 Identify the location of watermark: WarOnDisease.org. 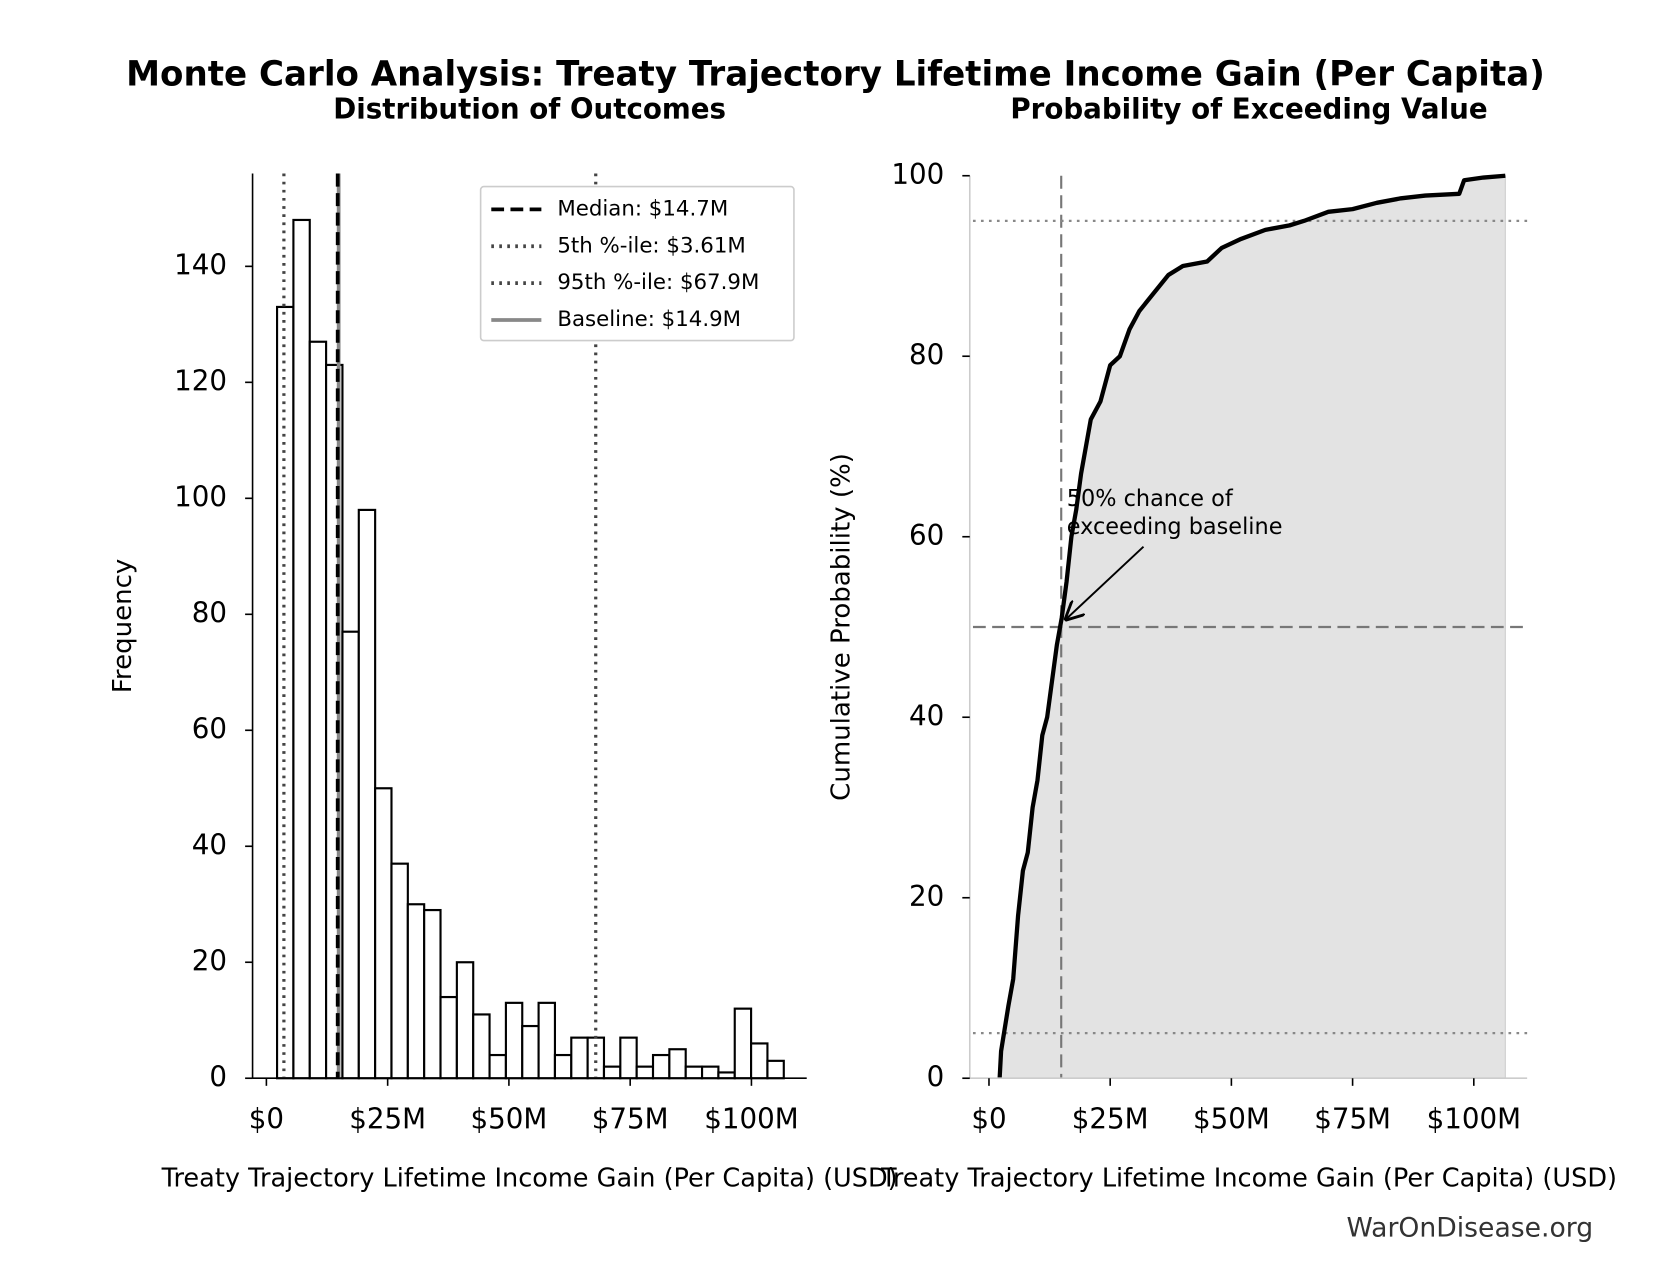
(1470, 1227).